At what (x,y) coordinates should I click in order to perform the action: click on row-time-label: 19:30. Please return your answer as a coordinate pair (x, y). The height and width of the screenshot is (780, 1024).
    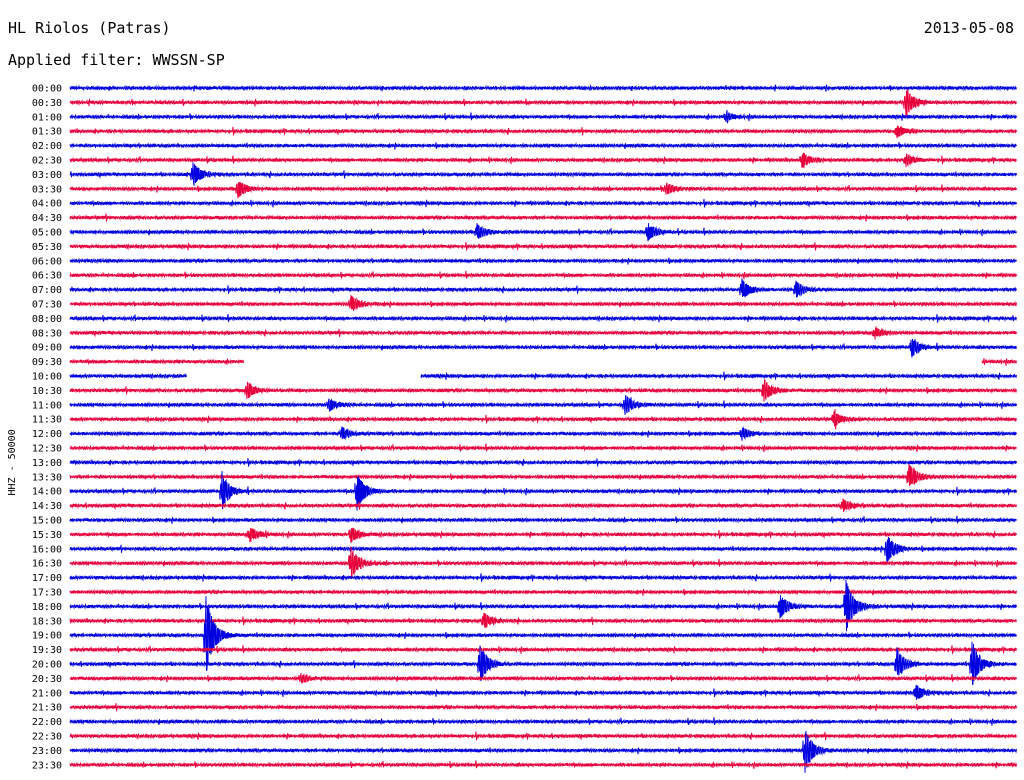
    Looking at the image, I should click on (47, 650).